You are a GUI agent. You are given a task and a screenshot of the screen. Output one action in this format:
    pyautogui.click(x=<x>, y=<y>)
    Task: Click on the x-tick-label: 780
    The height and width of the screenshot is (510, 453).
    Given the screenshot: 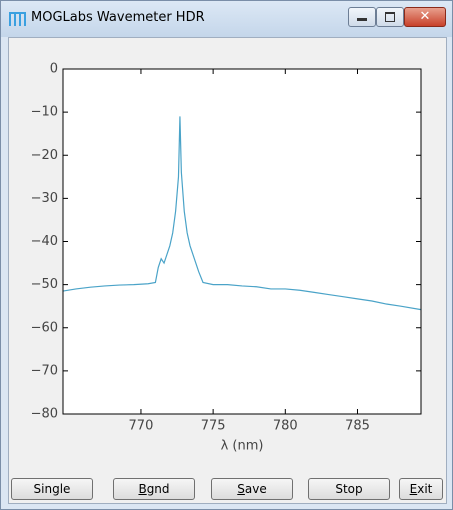 What is the action you would take?
    pyautogui.click(x=285, y=426)
    